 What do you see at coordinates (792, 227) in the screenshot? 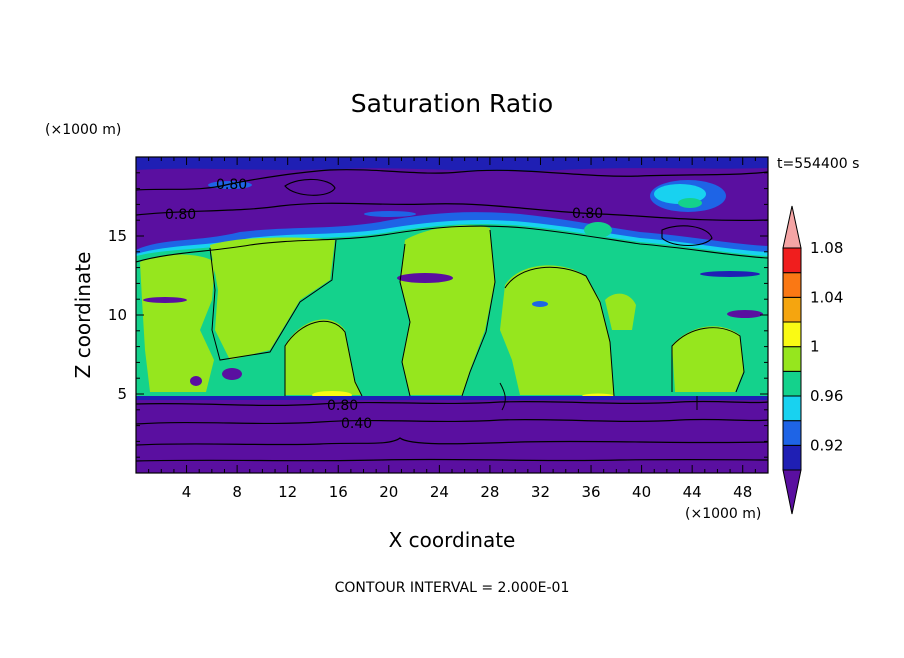
I see `colorbar-extend-high` at bounding box center [792, 227].